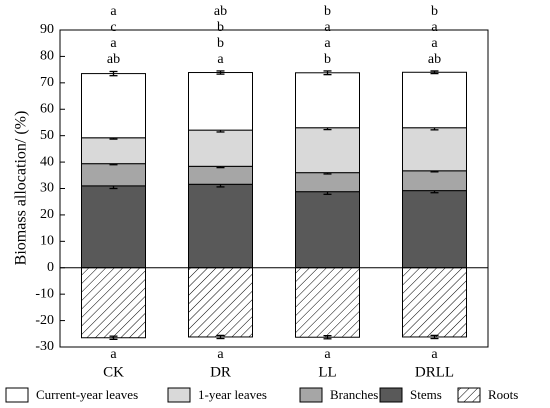 Image resolution: width=550 pixels, height=408 pixels. Describe the element at coordinates (47, 29) in the screenshot. I see `y-tick-label: 90` at that location.